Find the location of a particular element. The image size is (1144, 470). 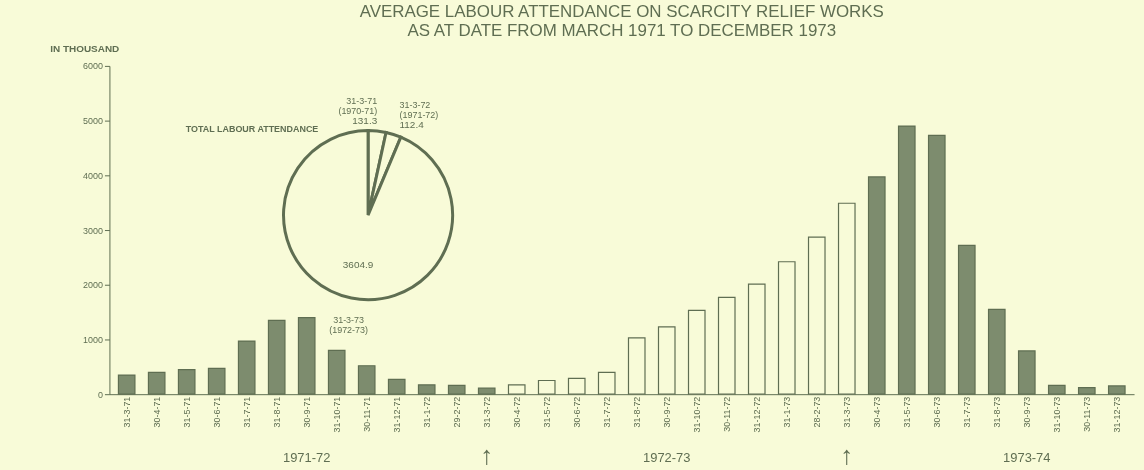

text: 1972-73 is located at coordinates (667, 457).